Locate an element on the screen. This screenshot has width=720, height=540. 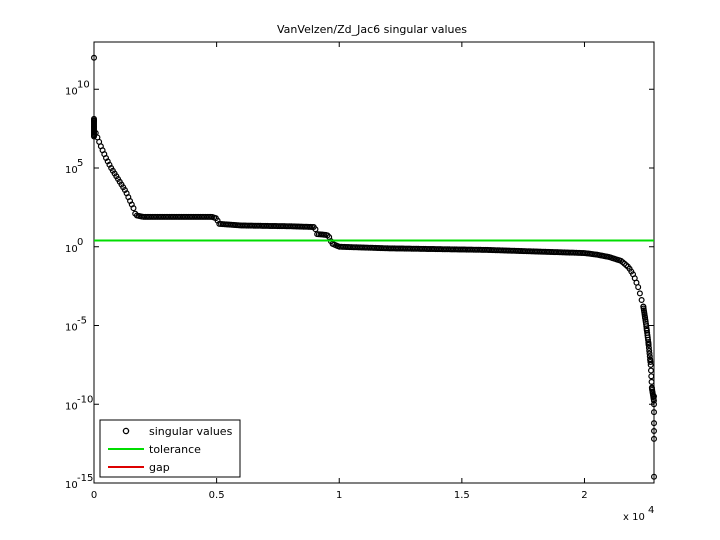
chart-title: VanVelzen/Zd_Jac6 singular values is located at coordinates (372, 29).